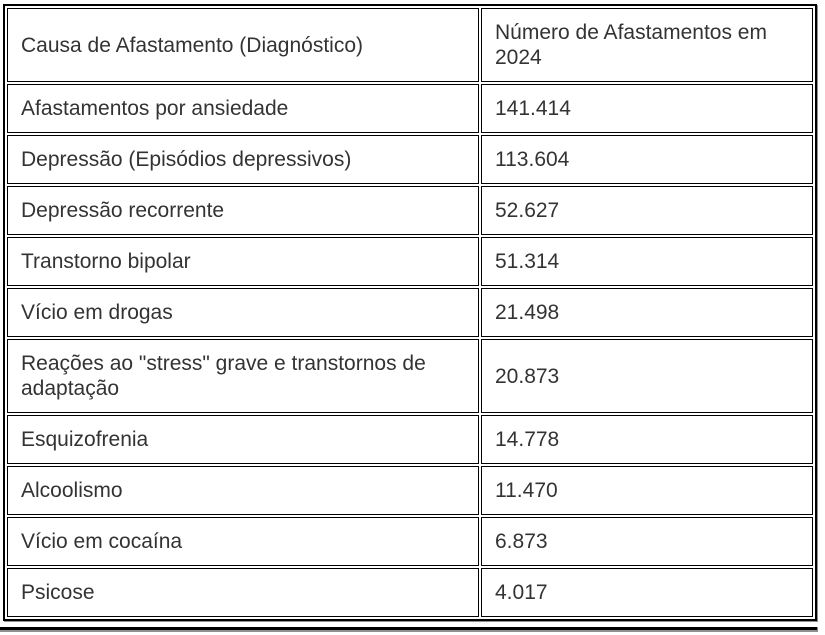 The image size is (825, 635). Describe the element at coordinates (647, 439) in the screenshot. I see `count-cell: 14.778` at that location.